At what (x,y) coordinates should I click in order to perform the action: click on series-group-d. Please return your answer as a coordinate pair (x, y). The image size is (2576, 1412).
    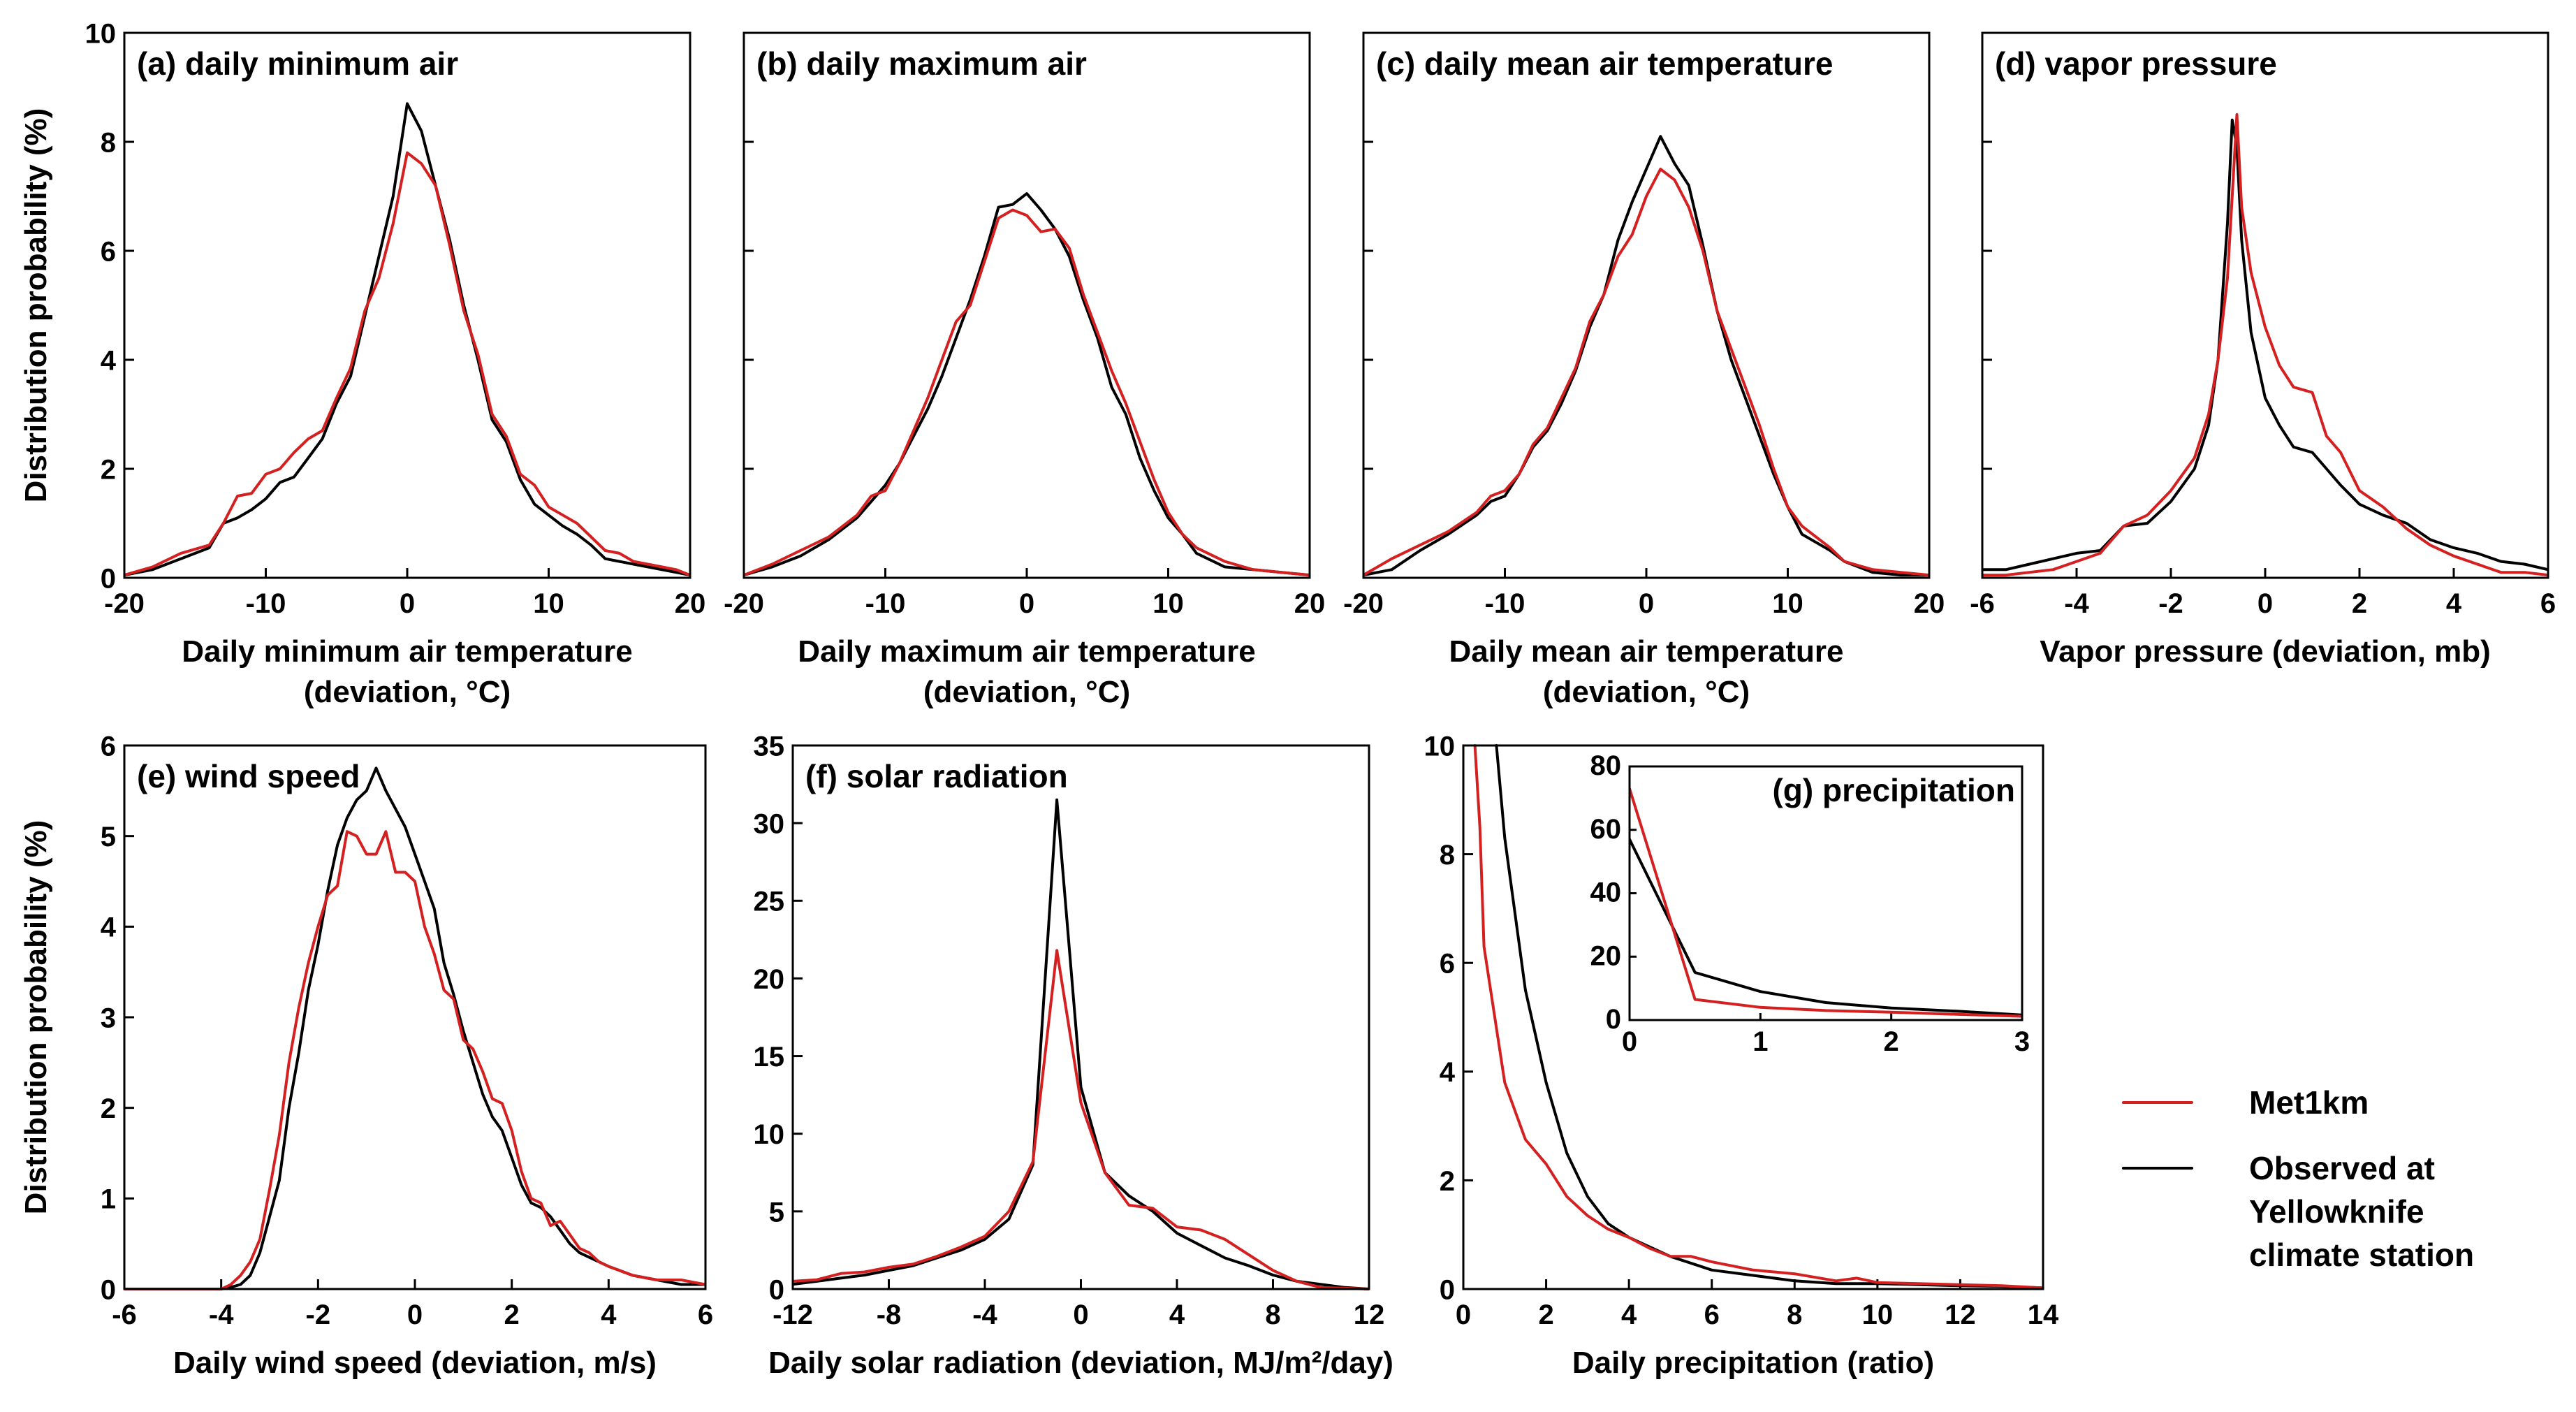
    Looking at the image, I should click on (2265, 345).